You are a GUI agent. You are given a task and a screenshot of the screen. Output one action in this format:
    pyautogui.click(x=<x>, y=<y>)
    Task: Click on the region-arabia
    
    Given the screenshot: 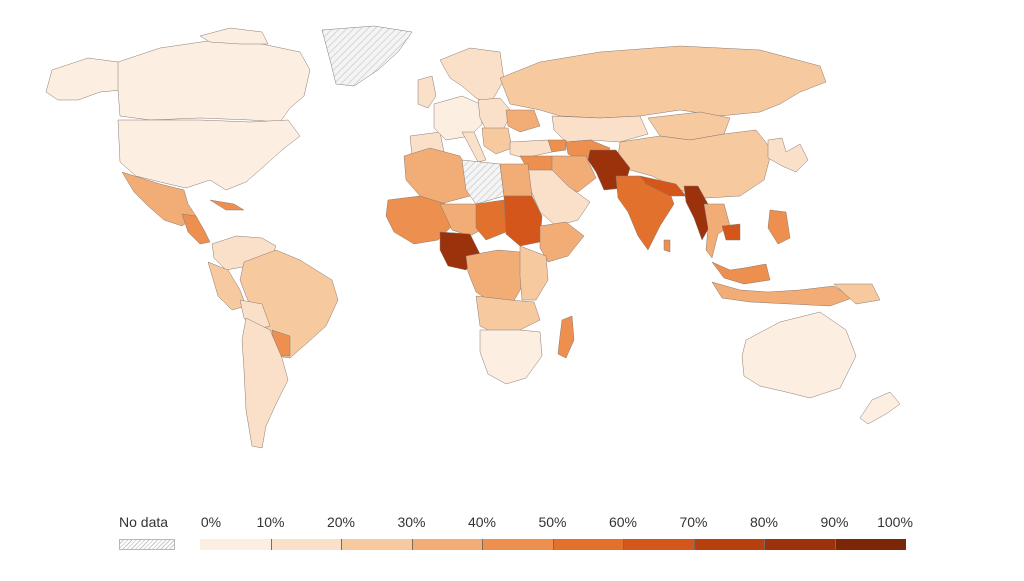 What is the action you would take?
    pyautogui.click(x=557, y=197)
    